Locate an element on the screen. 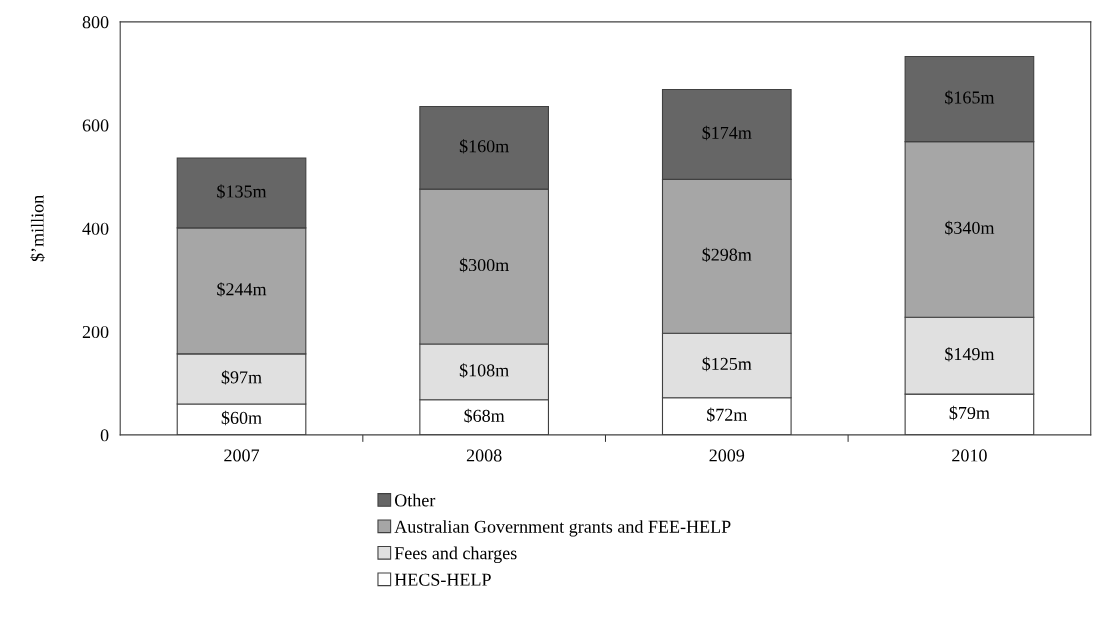  x-tick-label: 2010 is located at coordinates (969, 455).